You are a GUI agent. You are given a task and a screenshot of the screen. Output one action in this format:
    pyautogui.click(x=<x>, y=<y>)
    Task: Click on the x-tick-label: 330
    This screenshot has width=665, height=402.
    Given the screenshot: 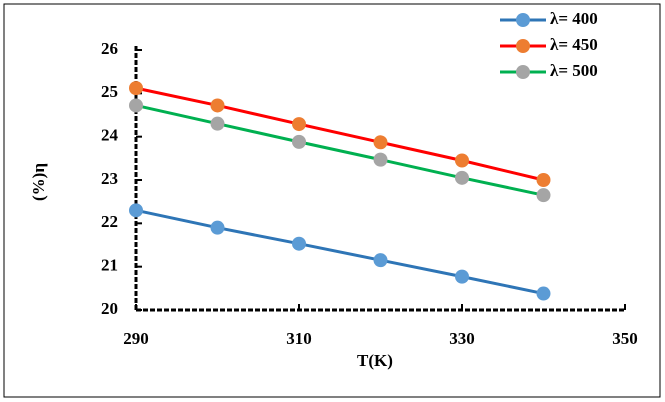 What is the action you would take?
    pyautogui.click(x=462, y=338)
    